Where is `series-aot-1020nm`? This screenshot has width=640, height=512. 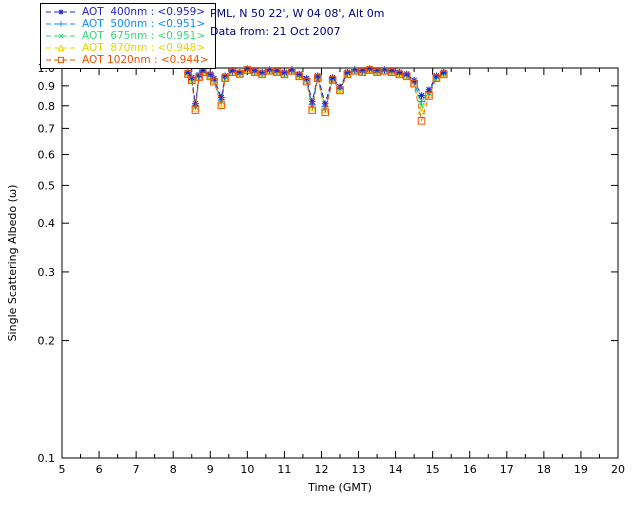
series-aot-1020nm is located at coordinates (316, 95).